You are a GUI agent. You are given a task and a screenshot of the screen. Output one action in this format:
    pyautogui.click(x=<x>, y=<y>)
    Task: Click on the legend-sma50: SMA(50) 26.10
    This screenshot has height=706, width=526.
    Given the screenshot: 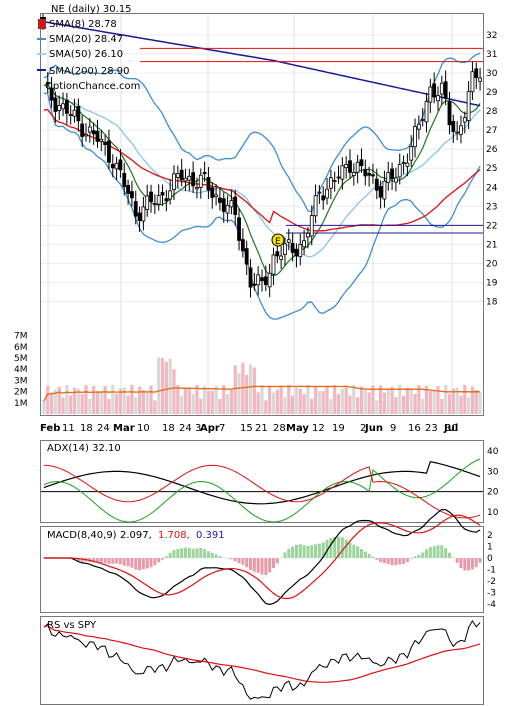 What is the action you would take?
    pyautogui.click(x=86, y=54)
    